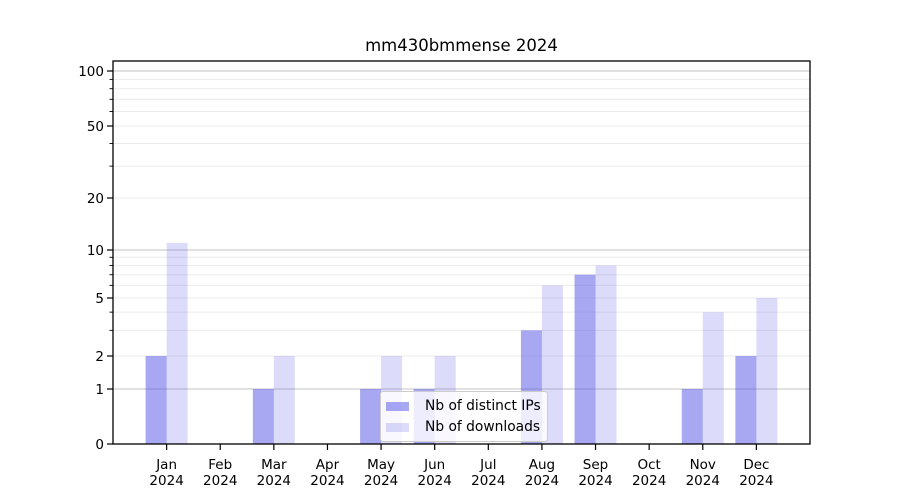 The width and height of the screenshot is (900, 500). What do you see at coordinates (284, 400) in the screenshot?
I see `bar-downloads-mar` at bounding box center [284, 400].